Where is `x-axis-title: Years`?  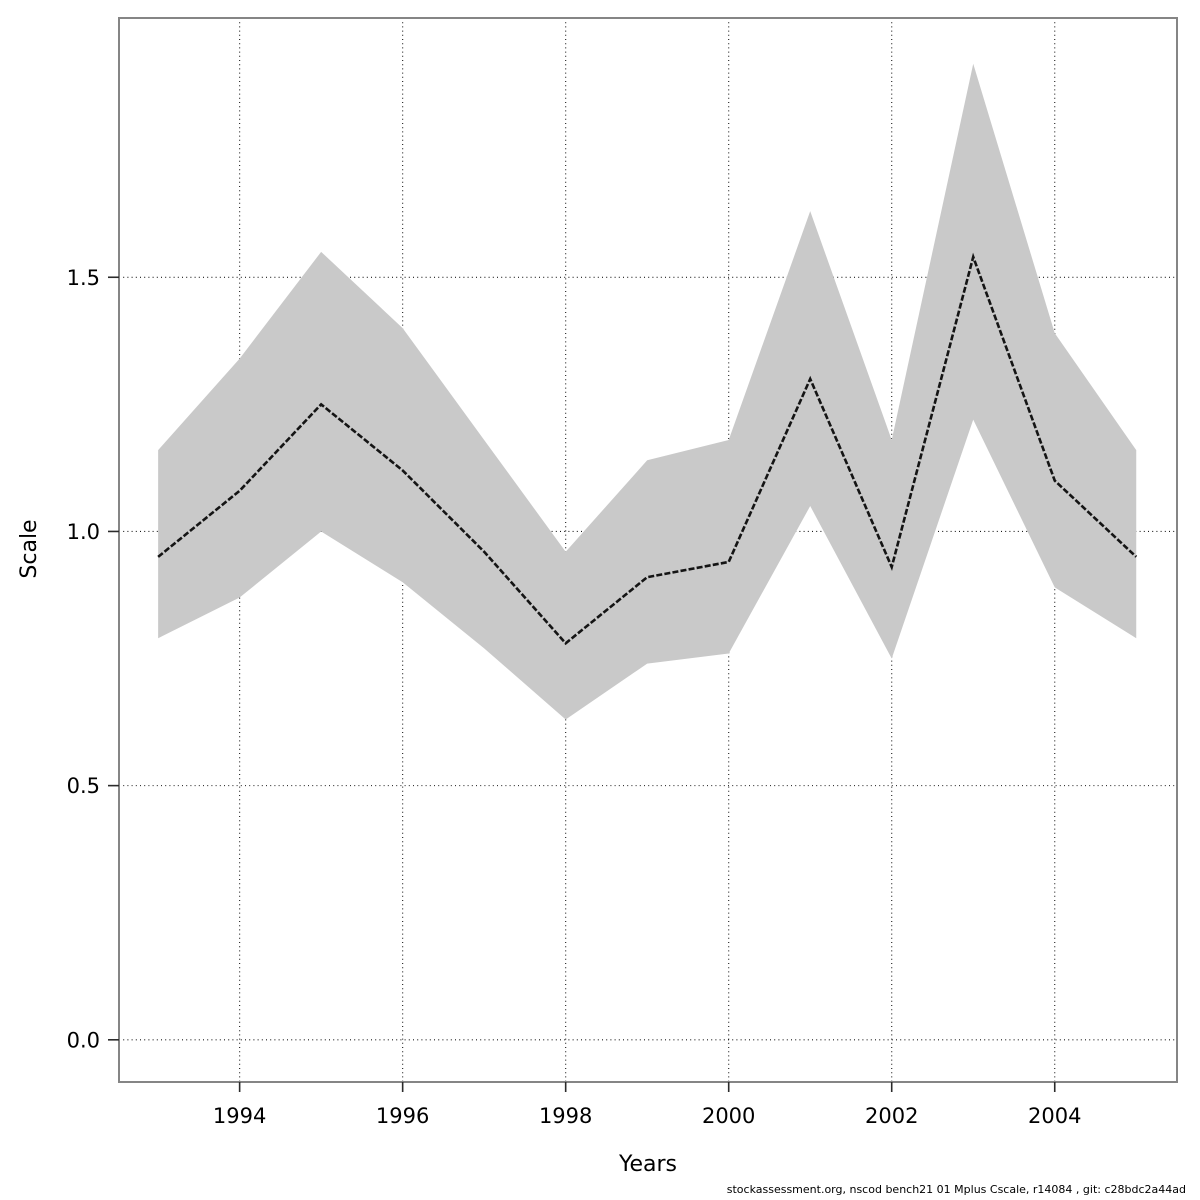 x-axis-title: Years is located at coordinates (647, 1164).